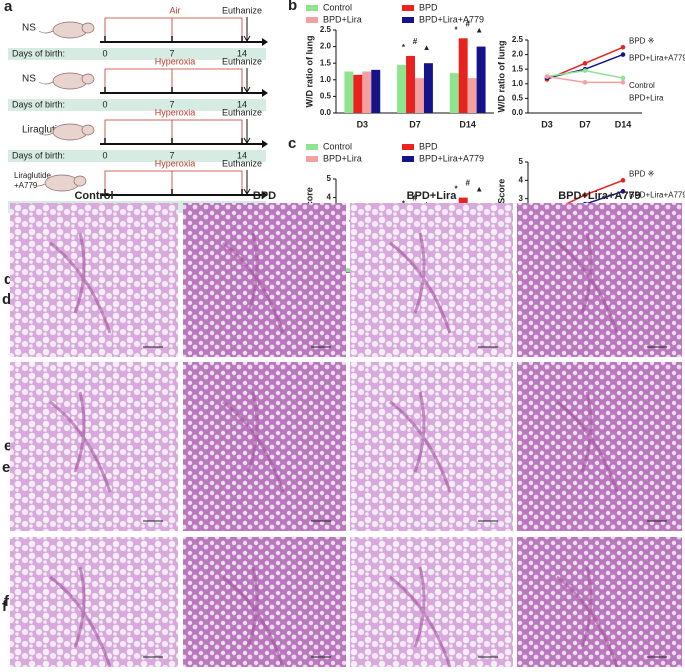 The image size is (685, 672). Describe the element at coordinates (432, 196) in the screenshot. I see `column-header: BPD+Lira` at that location.